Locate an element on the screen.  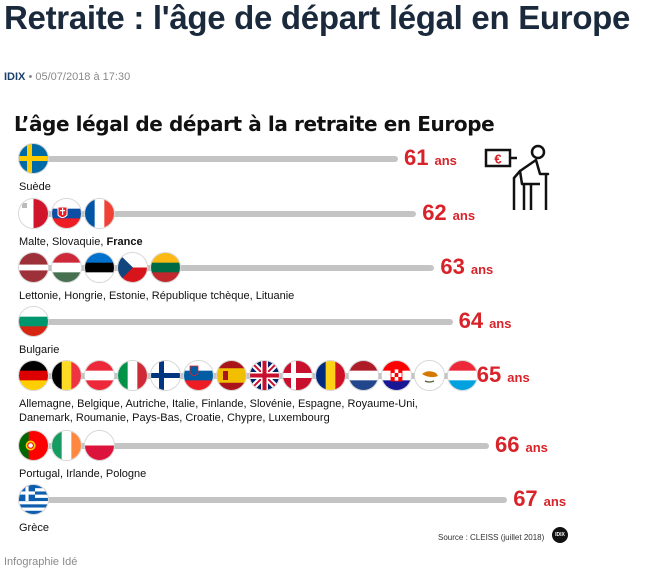
age-value-label: 63 ans is located at coordinates (466, 267).